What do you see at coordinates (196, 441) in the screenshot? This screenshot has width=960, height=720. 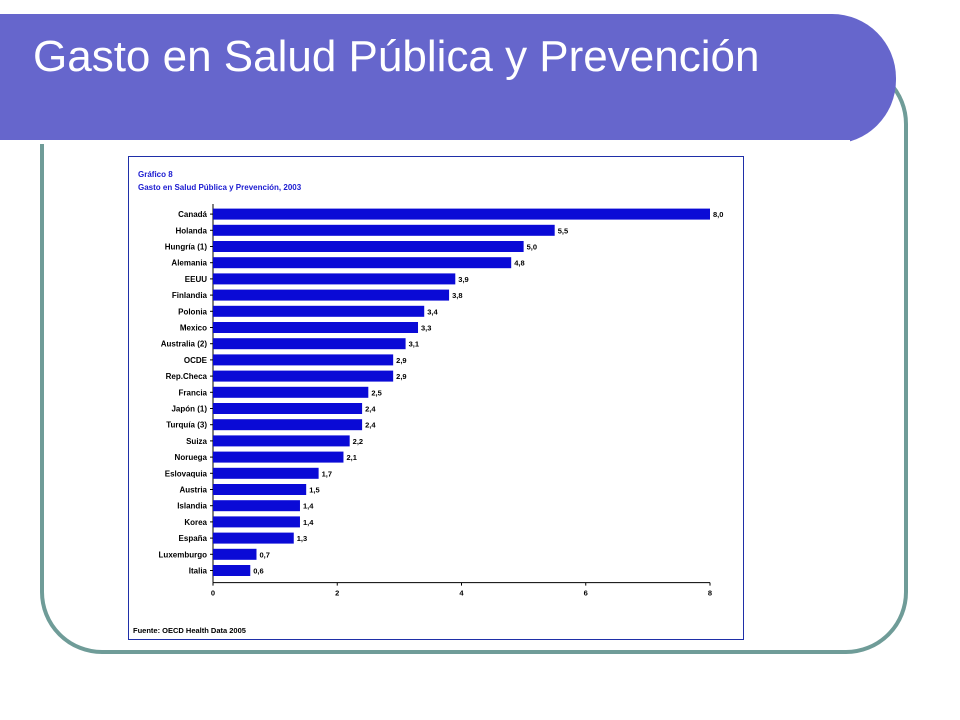 I see `category-label: Suiza` at bounding box center [196, 441].